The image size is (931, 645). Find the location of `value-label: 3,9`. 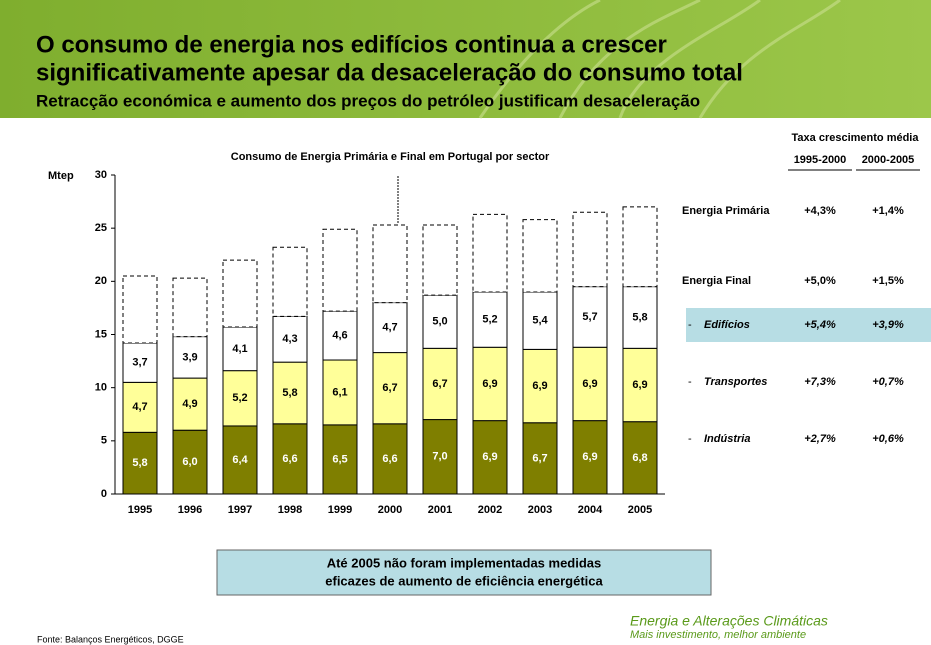

value-label: 3,9 is located at coordinates (189, 357).